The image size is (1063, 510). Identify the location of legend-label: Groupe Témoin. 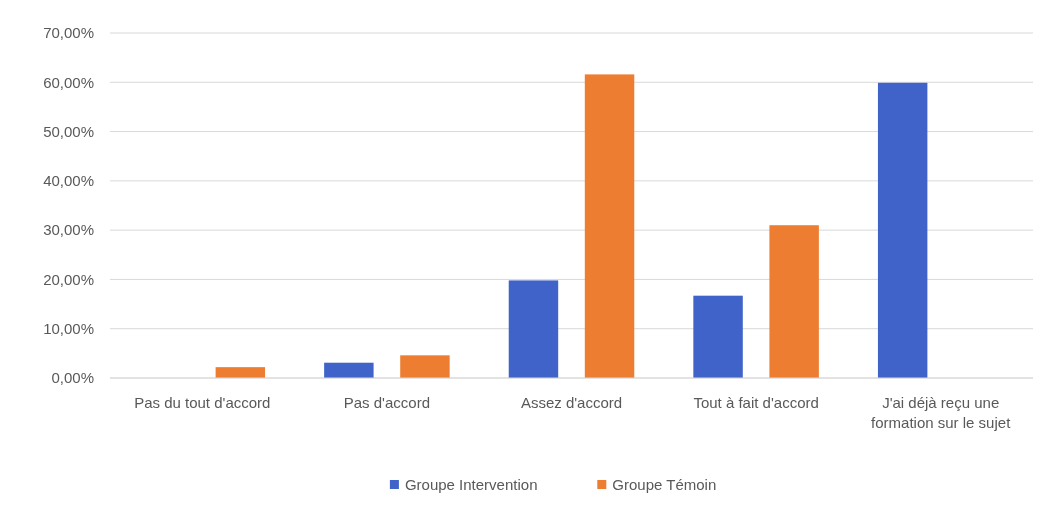
(664, 485).